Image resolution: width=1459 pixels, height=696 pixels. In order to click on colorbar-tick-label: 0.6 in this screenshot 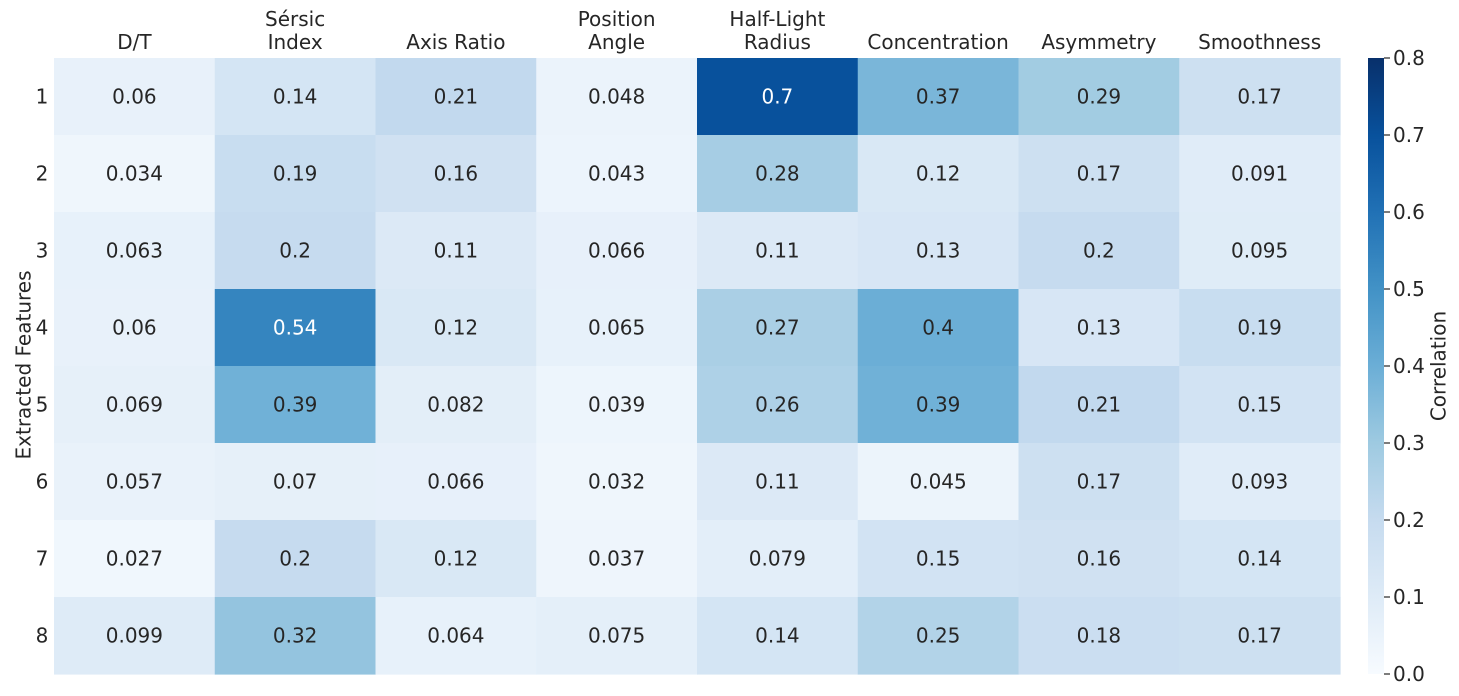, I will do `click(1409, 212)`.